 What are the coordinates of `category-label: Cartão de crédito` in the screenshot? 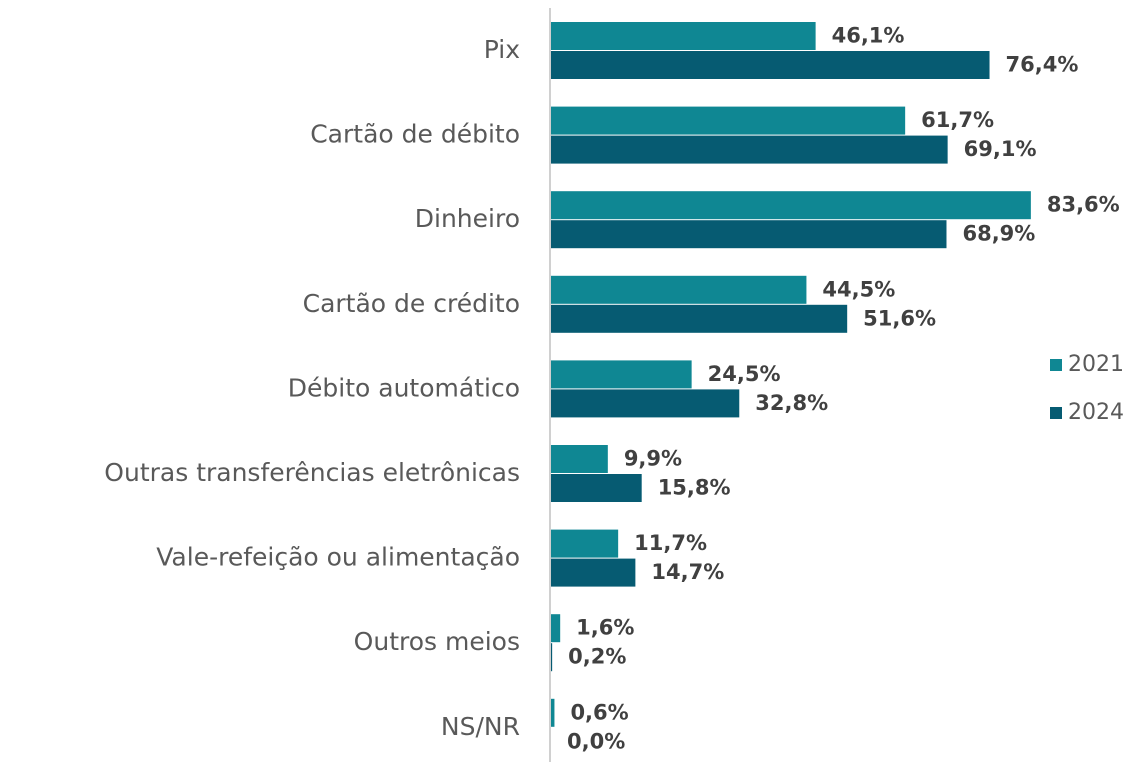 It's located at (411, 303).